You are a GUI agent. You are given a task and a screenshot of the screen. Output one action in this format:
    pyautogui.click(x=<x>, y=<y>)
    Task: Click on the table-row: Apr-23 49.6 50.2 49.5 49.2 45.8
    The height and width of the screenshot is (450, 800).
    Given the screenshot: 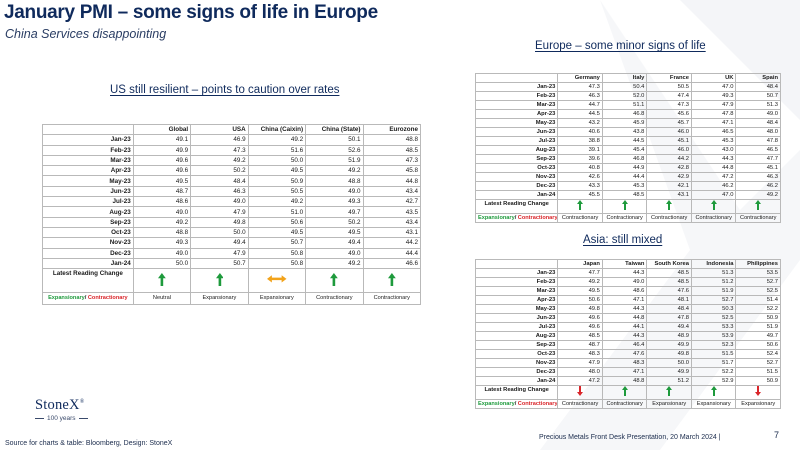 What is the action you would take?
    pyautogui.click(x=232, y=171)
    